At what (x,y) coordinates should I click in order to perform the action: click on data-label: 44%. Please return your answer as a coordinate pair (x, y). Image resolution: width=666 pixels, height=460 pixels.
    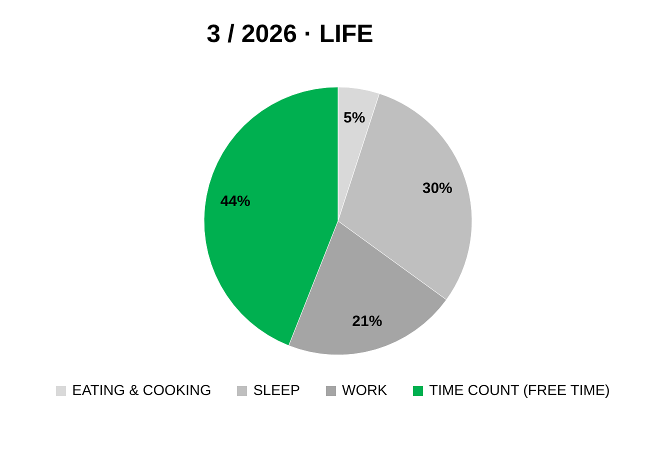
    Looking at the image, I should click on (235, 201).